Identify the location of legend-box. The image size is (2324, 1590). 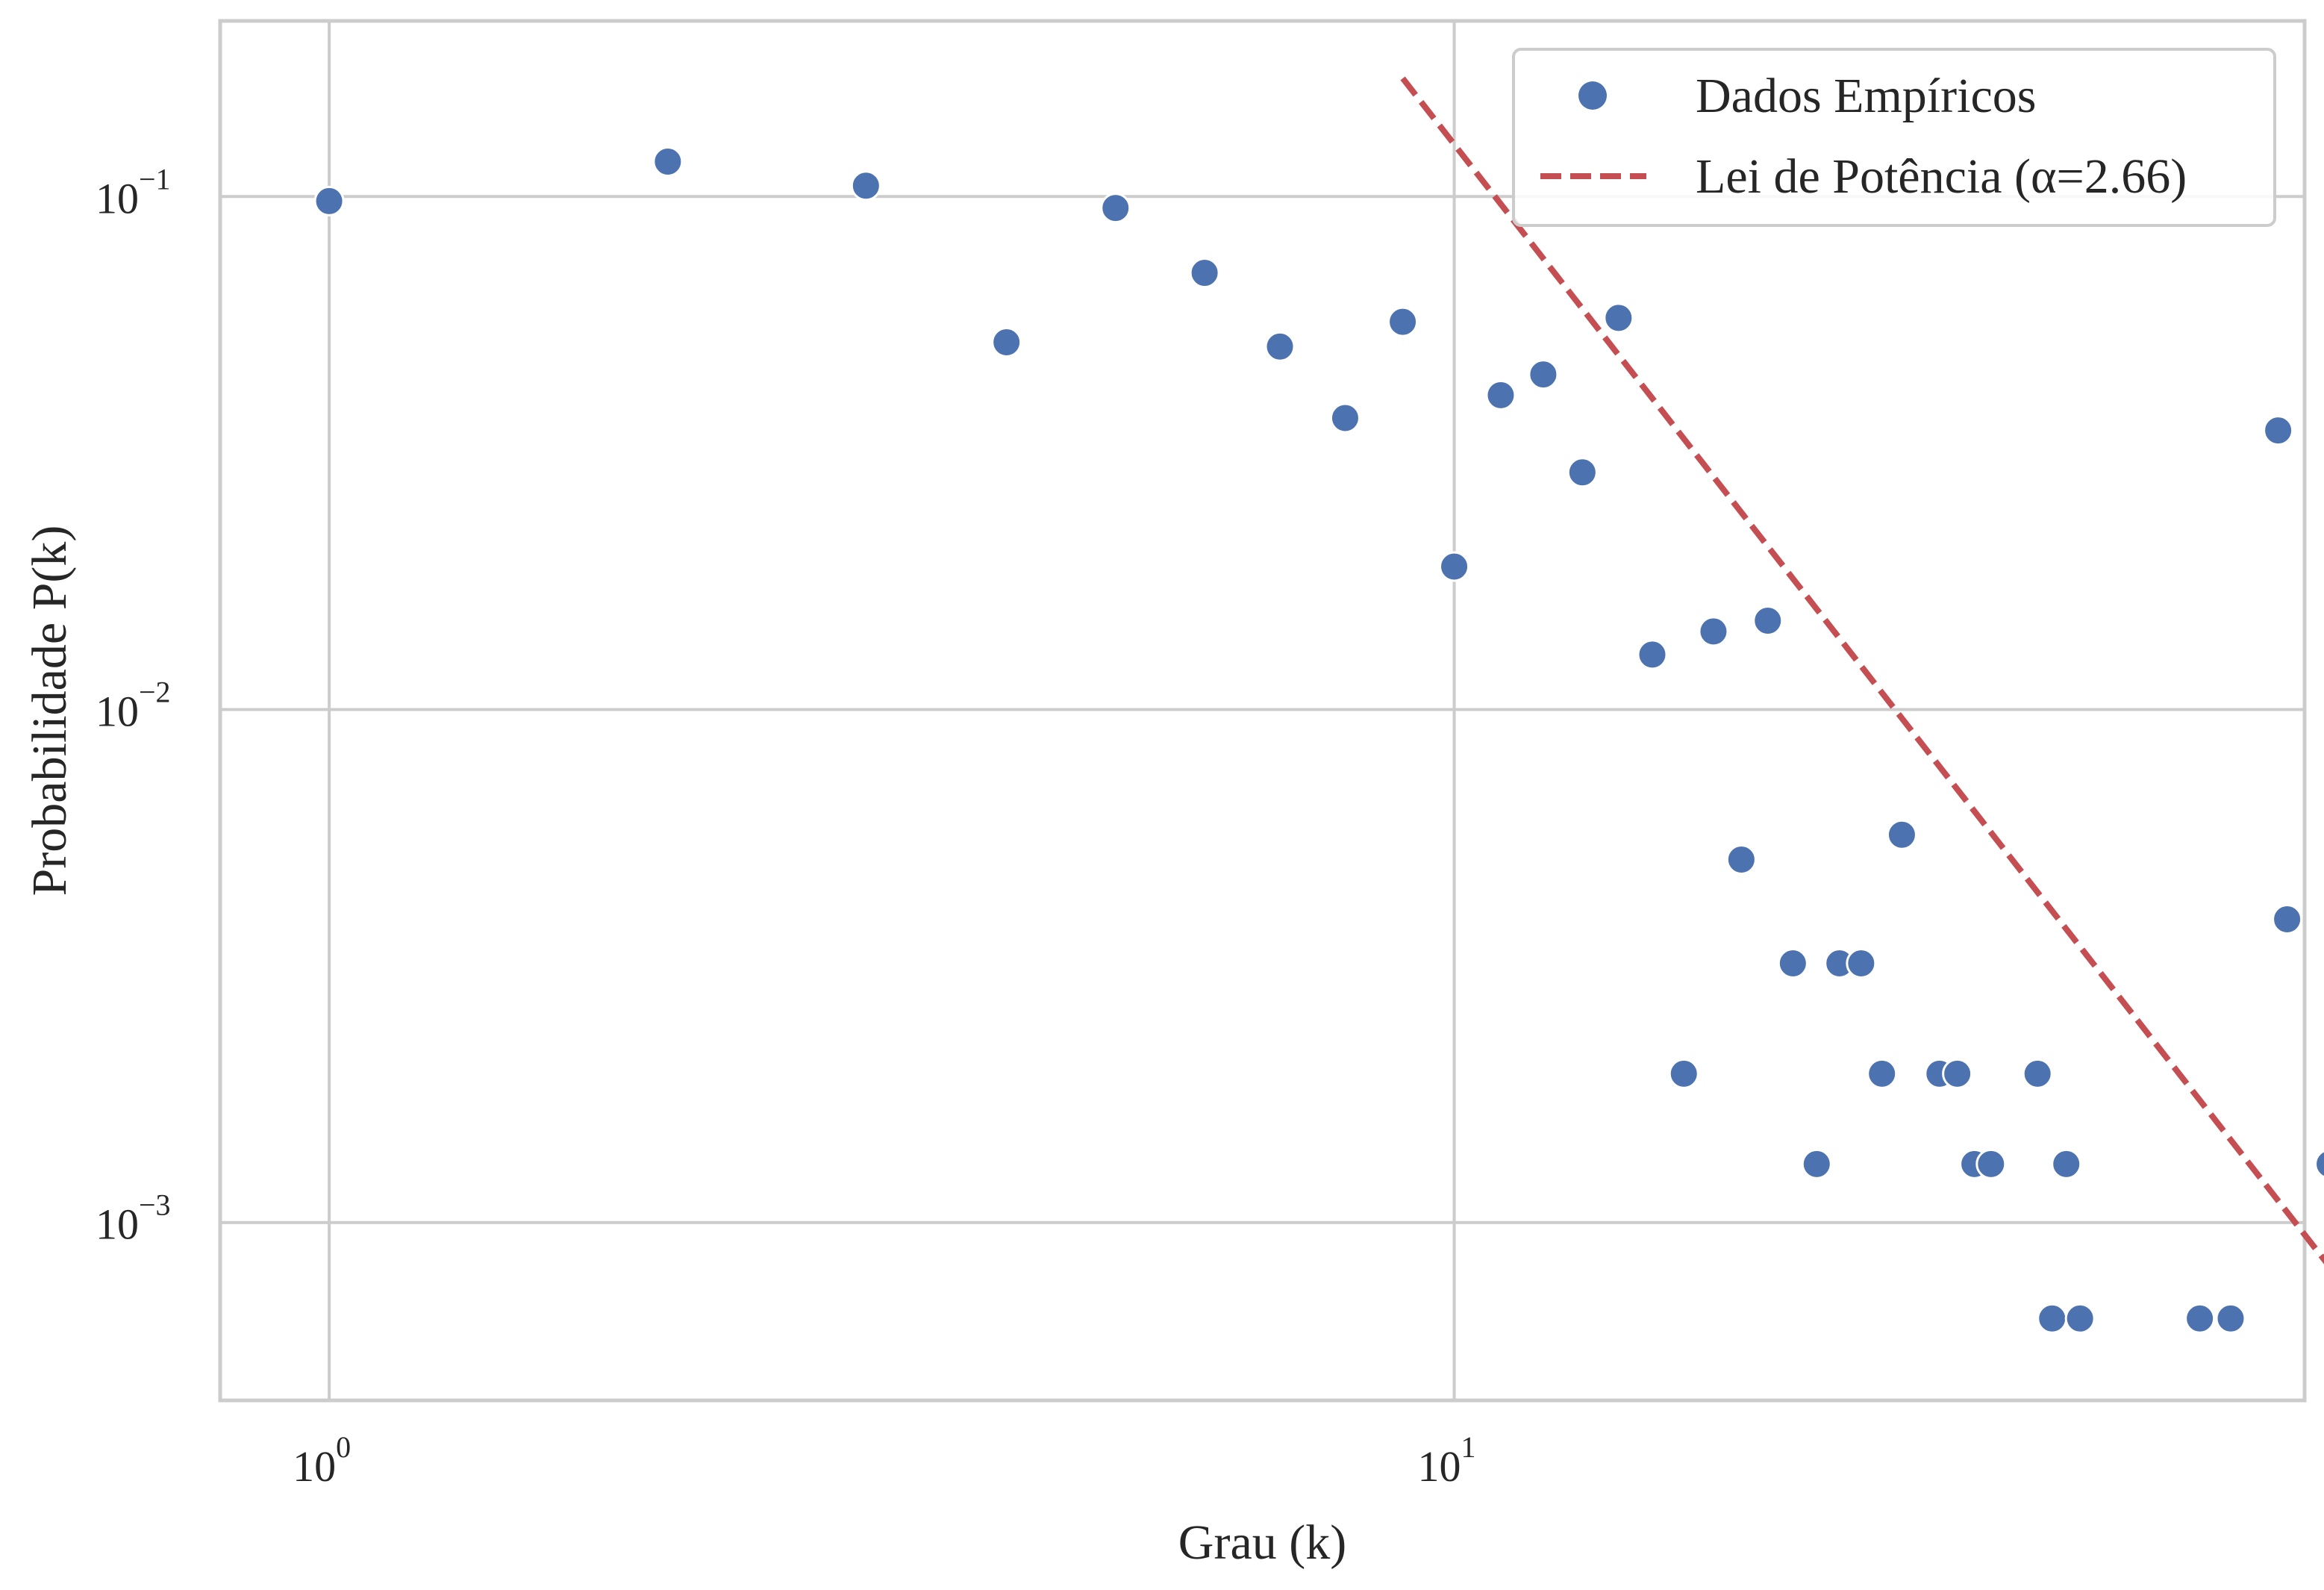
(1894, 137).